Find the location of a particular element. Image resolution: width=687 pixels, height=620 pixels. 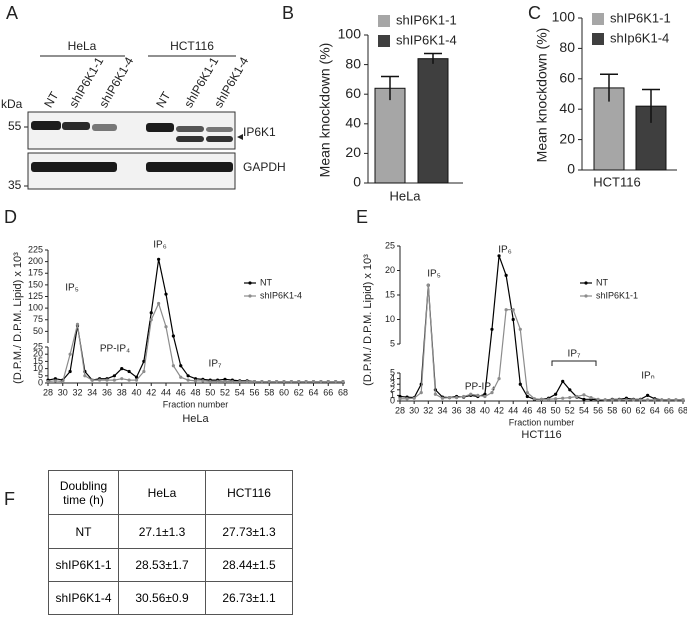

table-cell: shIP6K1-4 is located at coordinates (83, 598).